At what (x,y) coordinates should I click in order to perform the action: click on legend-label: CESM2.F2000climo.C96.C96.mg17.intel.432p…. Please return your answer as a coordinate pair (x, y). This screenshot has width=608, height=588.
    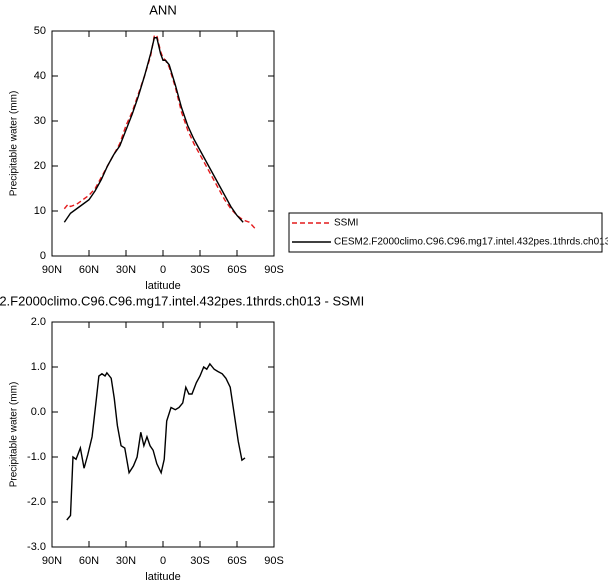
    Looking at the image, I should click on (471, 242).